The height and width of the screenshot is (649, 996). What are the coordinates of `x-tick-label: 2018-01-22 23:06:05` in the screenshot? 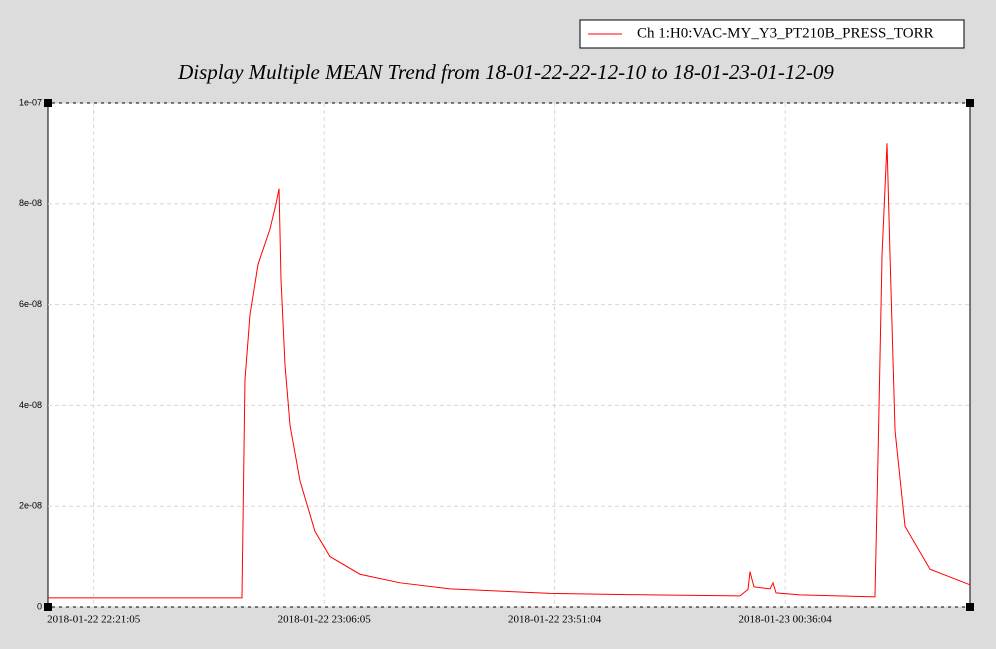 It's located at (325, 620).